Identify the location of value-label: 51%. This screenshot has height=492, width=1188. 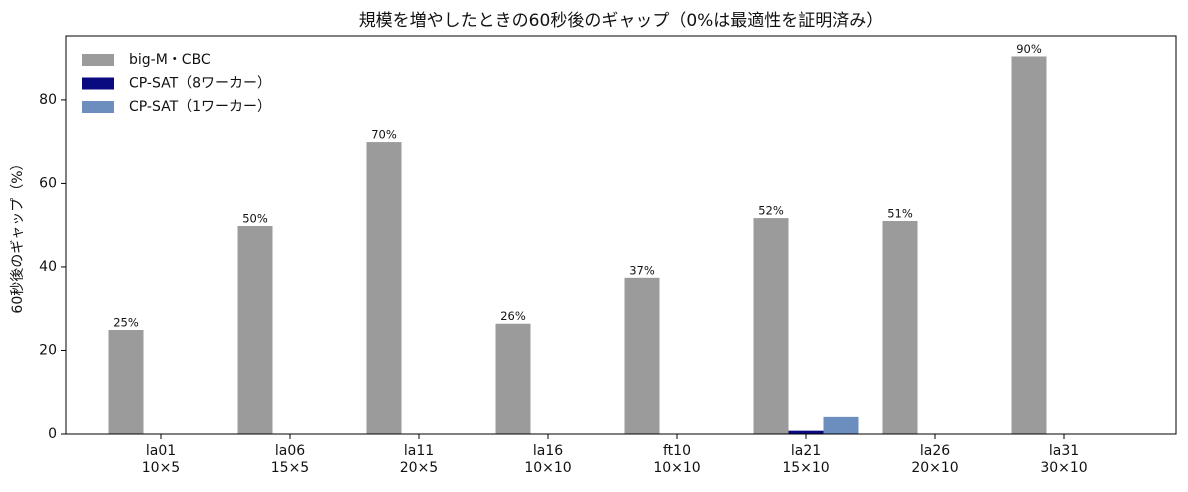
(900, 214).